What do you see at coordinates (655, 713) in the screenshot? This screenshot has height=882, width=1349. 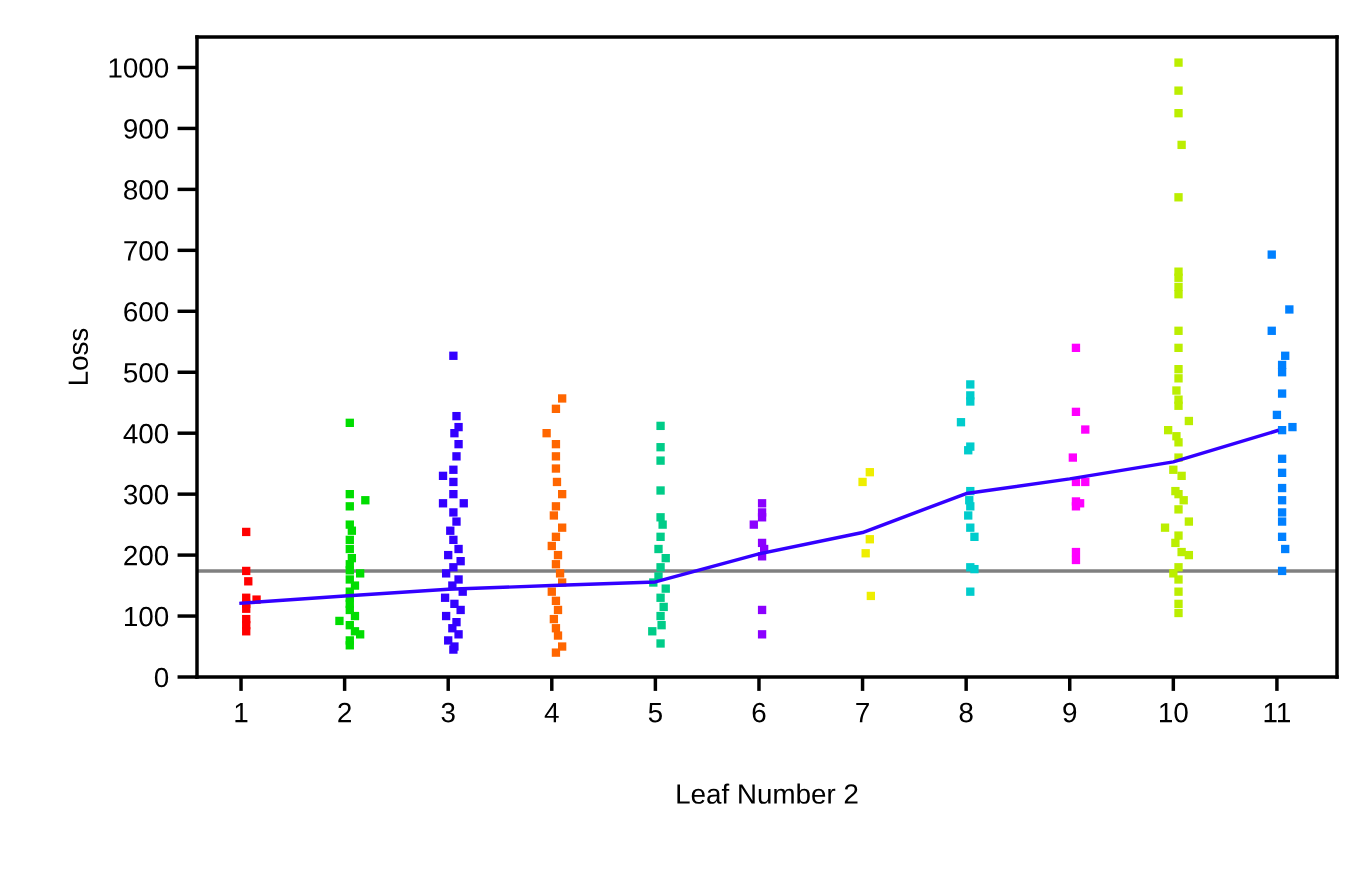 I see `x-tick-label: 5` at bounding box center [655, 713].